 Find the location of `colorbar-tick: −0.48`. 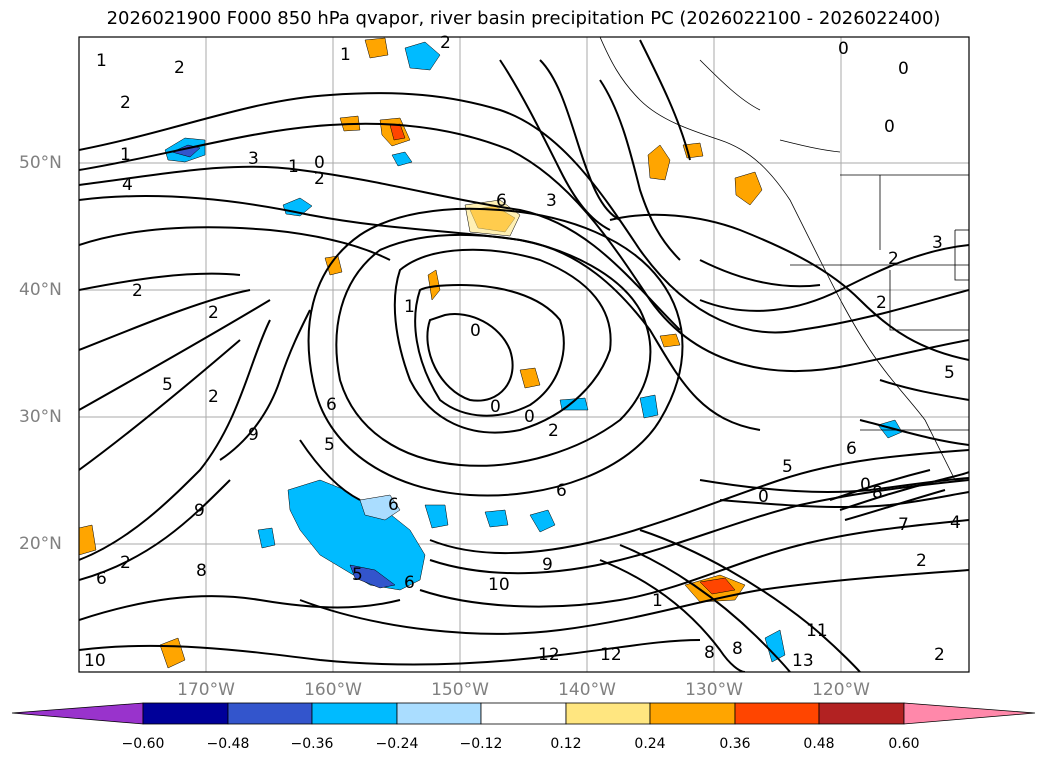

colorbar-tick: −0.48 is located at coordinates (228, 744).